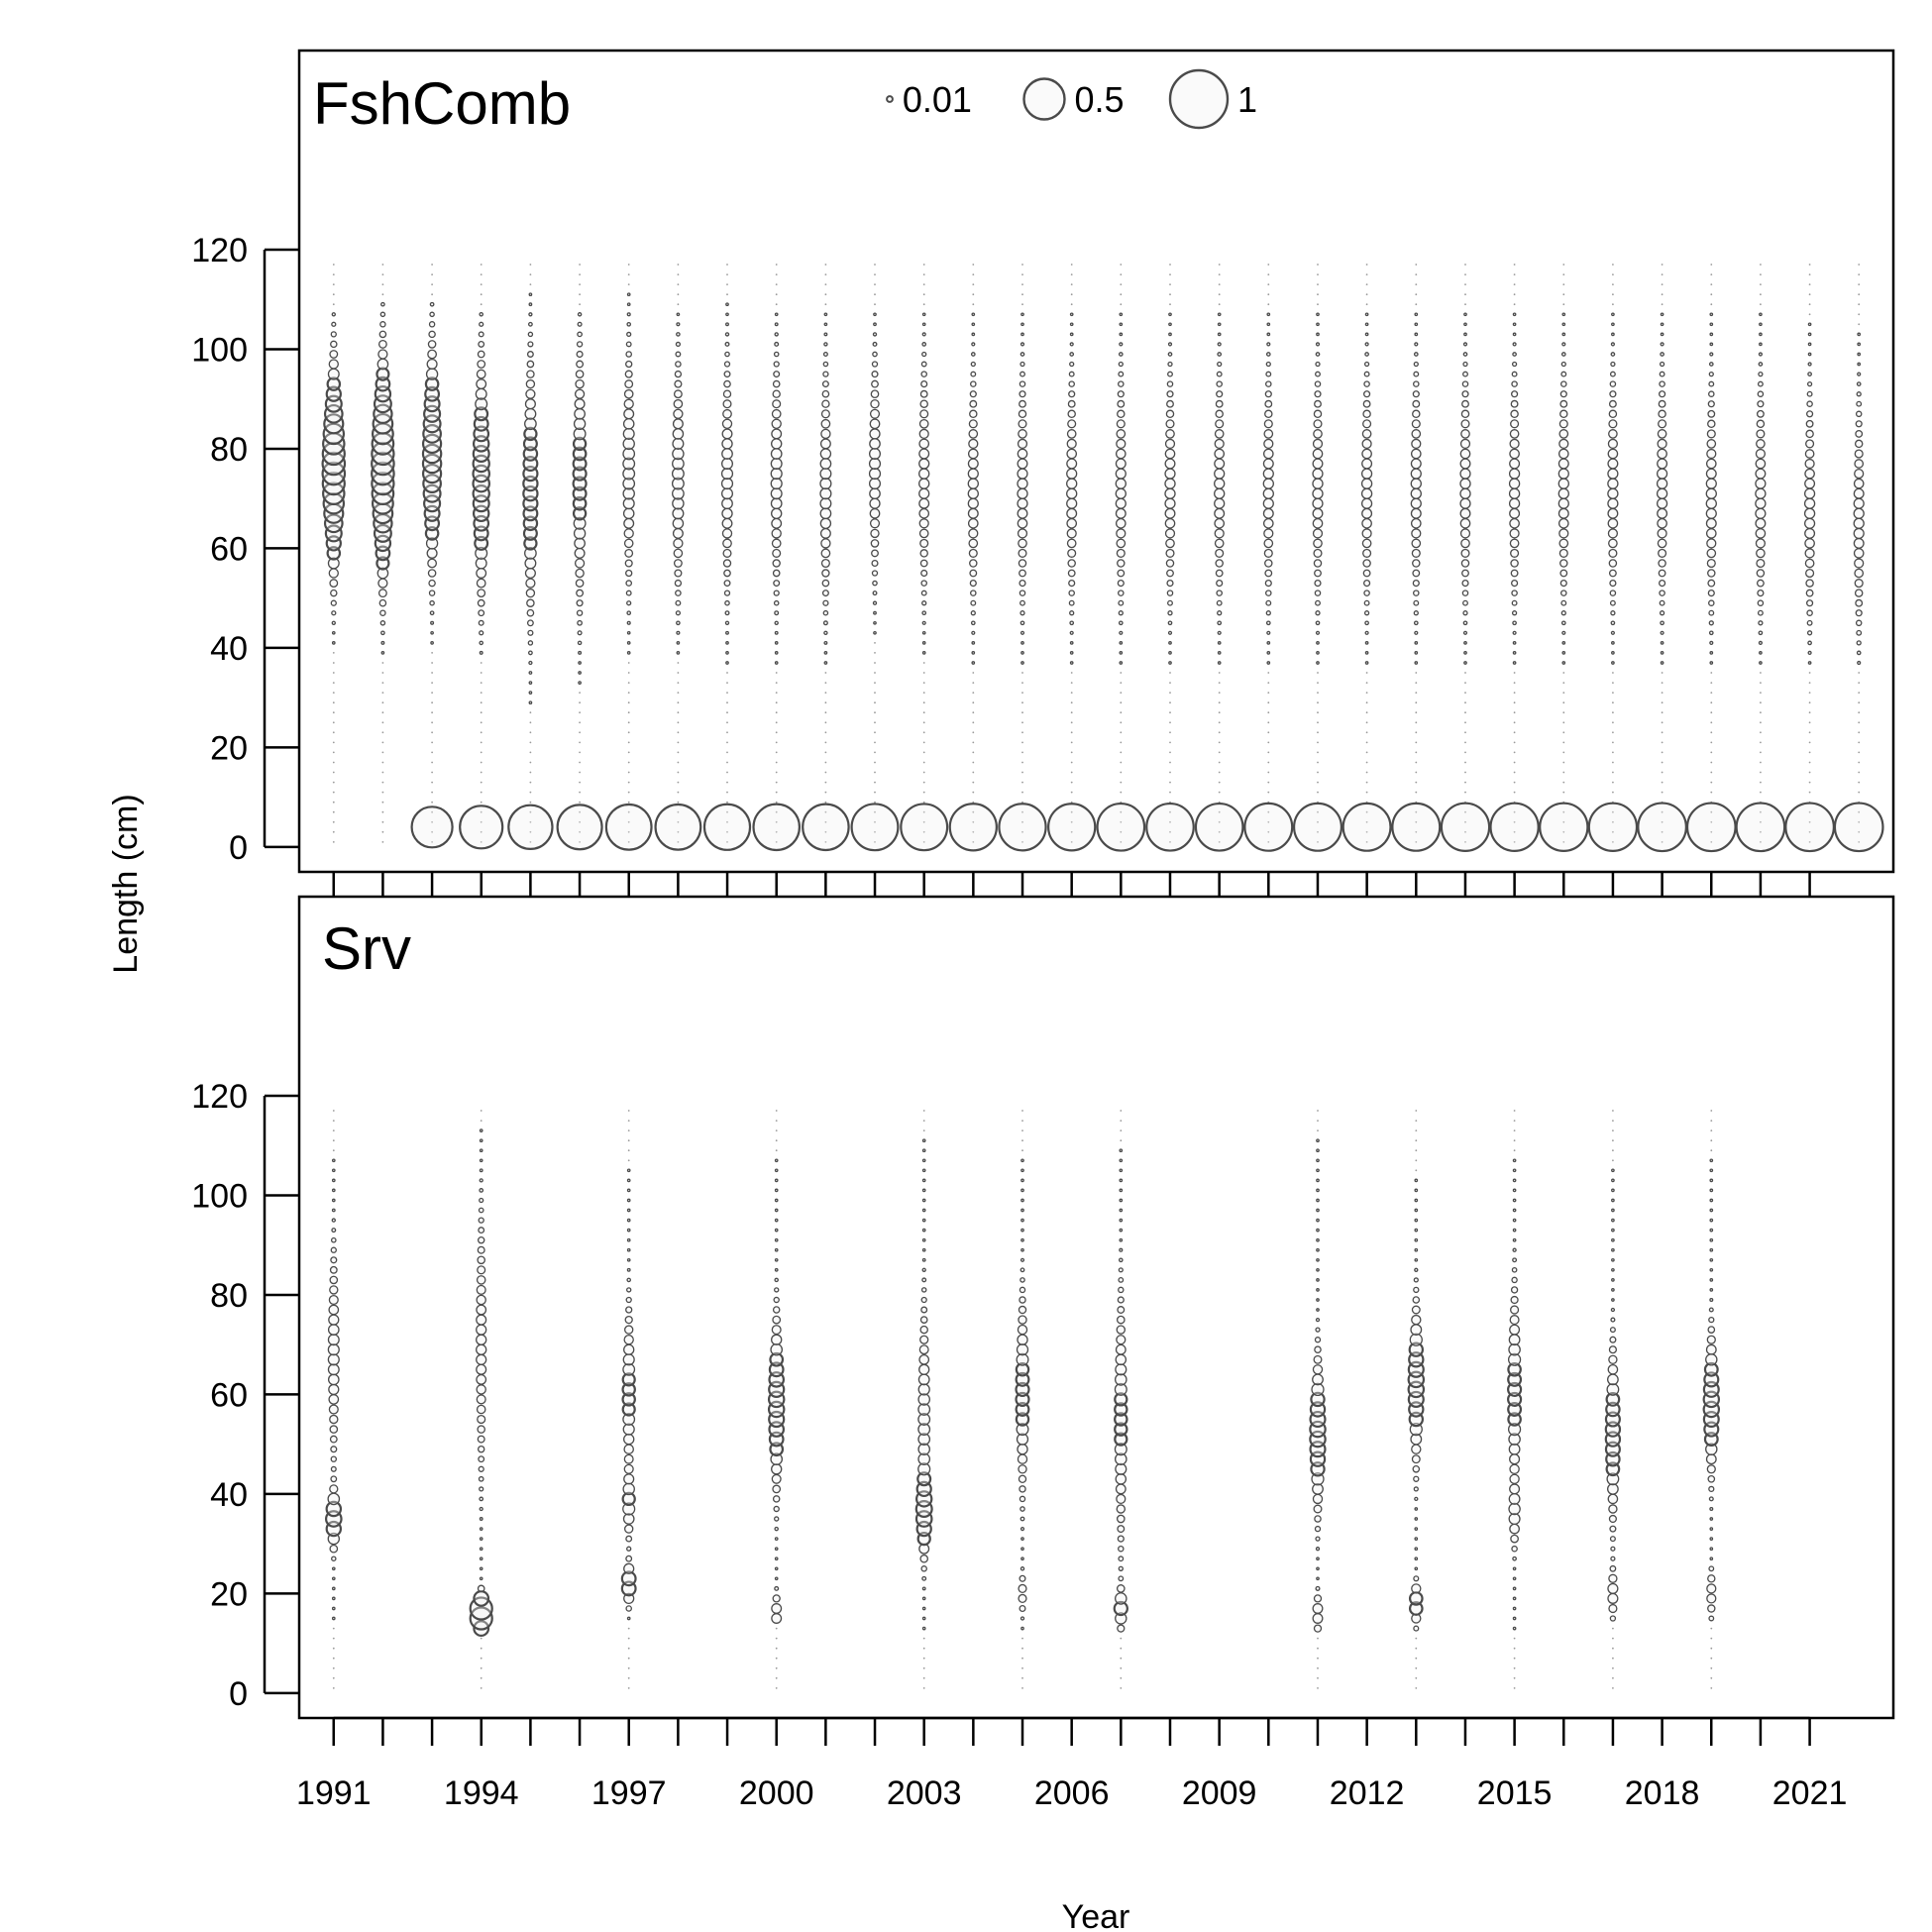 This screenshot has height=1932, width=1932. What do you see at coordinates (1662, 1793) in the screenshot?
I see `srv-x-tick-label: 2018` at bounding box center [1662, 1793].